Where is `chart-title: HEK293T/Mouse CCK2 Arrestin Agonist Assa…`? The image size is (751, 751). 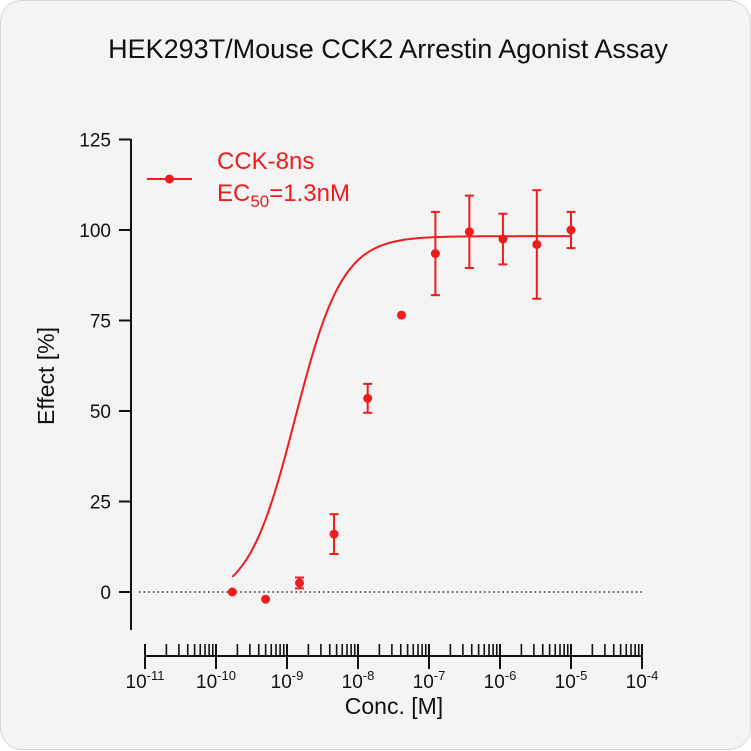
chart-title: HEK293T/Mouse CCK2 Arrestin Agonist Assa… is located at coordinates (388, 49).